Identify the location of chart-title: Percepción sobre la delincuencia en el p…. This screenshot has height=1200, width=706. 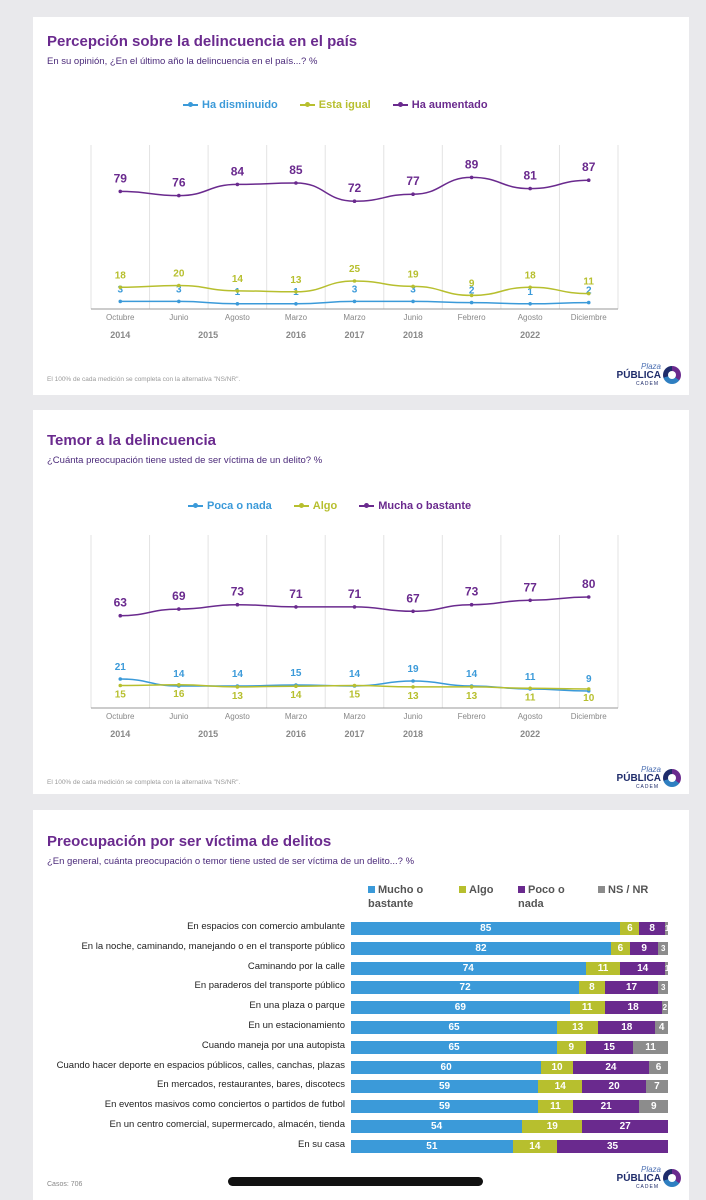
(202, 41).